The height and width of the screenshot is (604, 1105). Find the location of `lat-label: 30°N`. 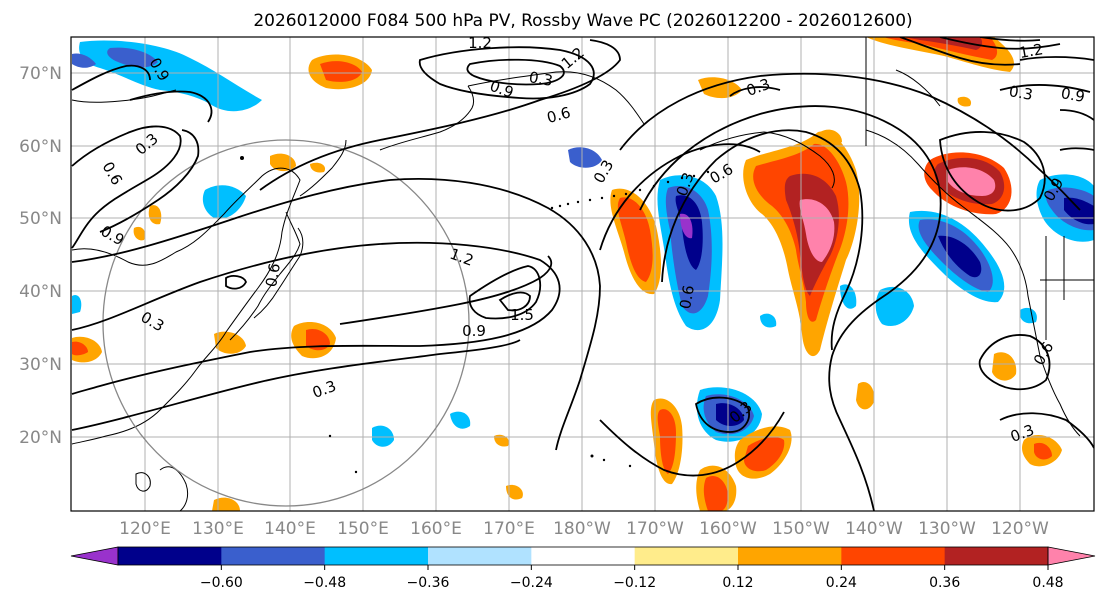

lat-label: 30°N is located at coordinates (40, 365).